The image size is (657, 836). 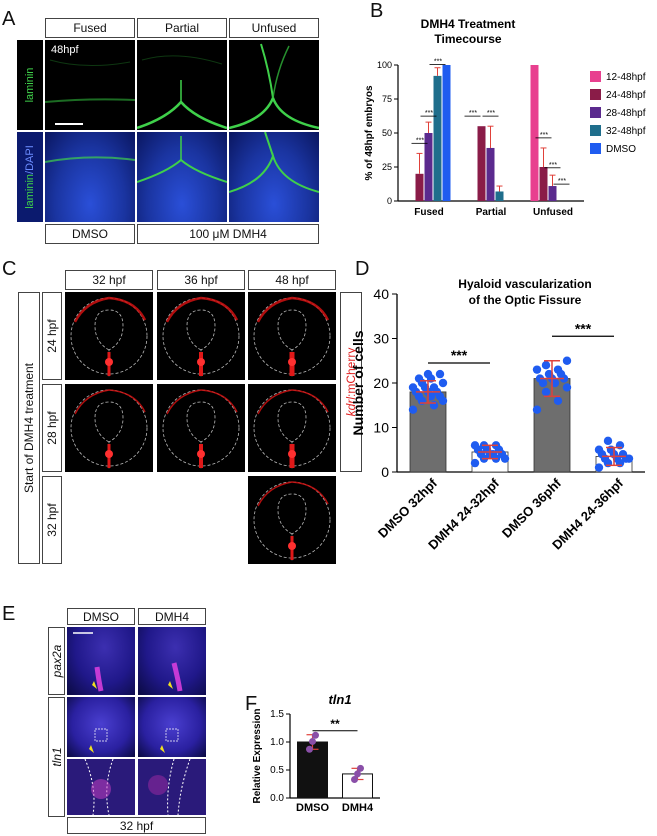 I want to click on chart-b-legend-label: 32-48hpf, so click(x=626, y=131).